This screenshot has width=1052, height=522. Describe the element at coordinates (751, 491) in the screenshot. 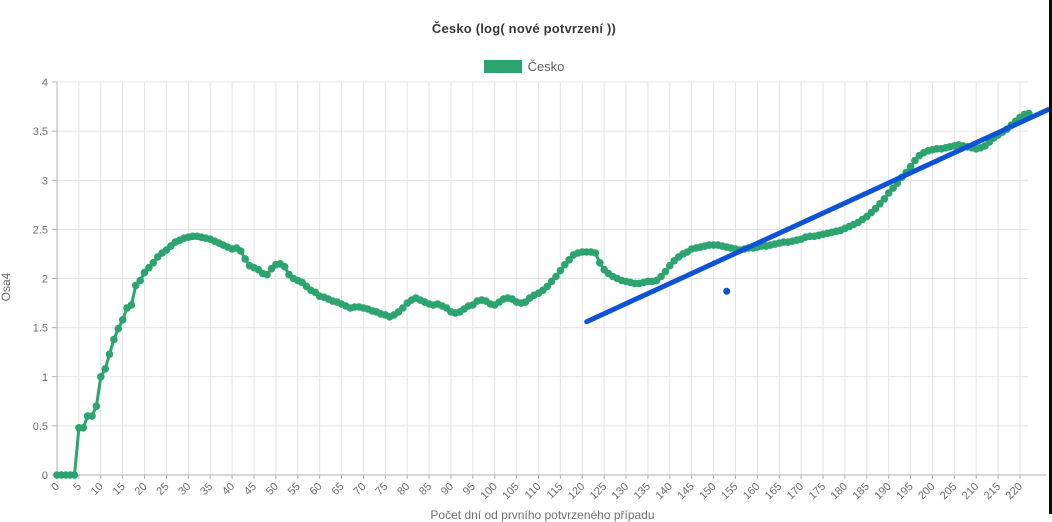

I see `x-tick-label: 160` at that location.